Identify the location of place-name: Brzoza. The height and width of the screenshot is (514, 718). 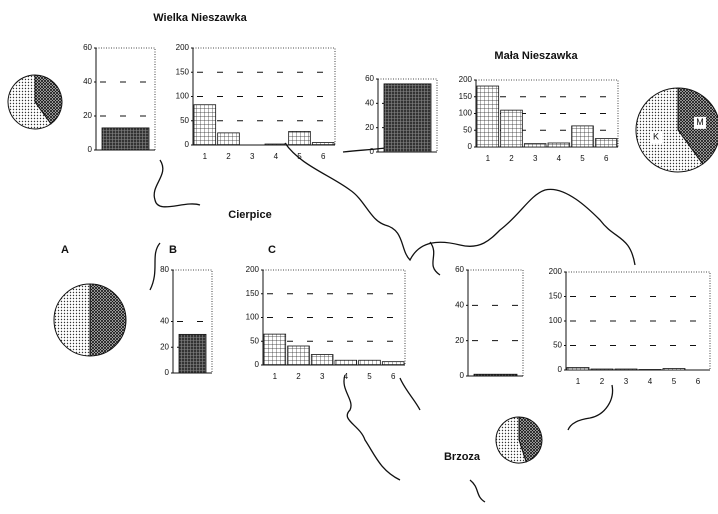
(462, 457).